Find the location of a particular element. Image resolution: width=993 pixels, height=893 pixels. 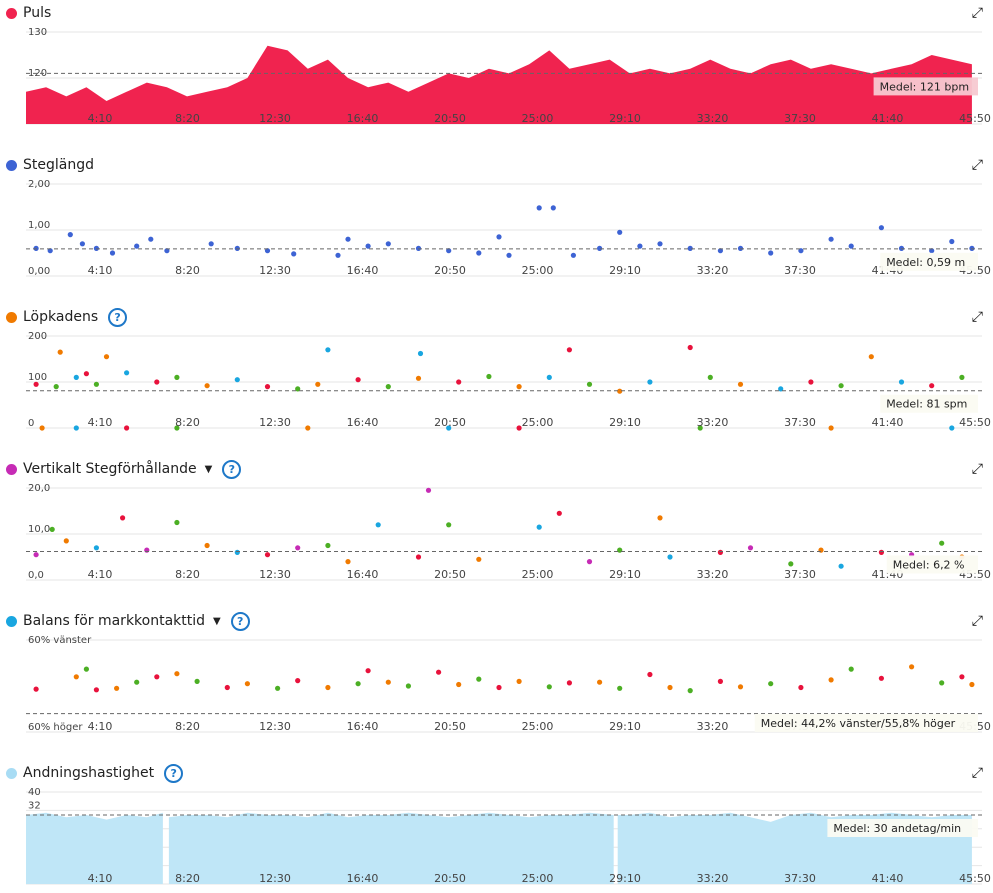

x-tick-label: 4:10 is located at coordinates (100, 422).